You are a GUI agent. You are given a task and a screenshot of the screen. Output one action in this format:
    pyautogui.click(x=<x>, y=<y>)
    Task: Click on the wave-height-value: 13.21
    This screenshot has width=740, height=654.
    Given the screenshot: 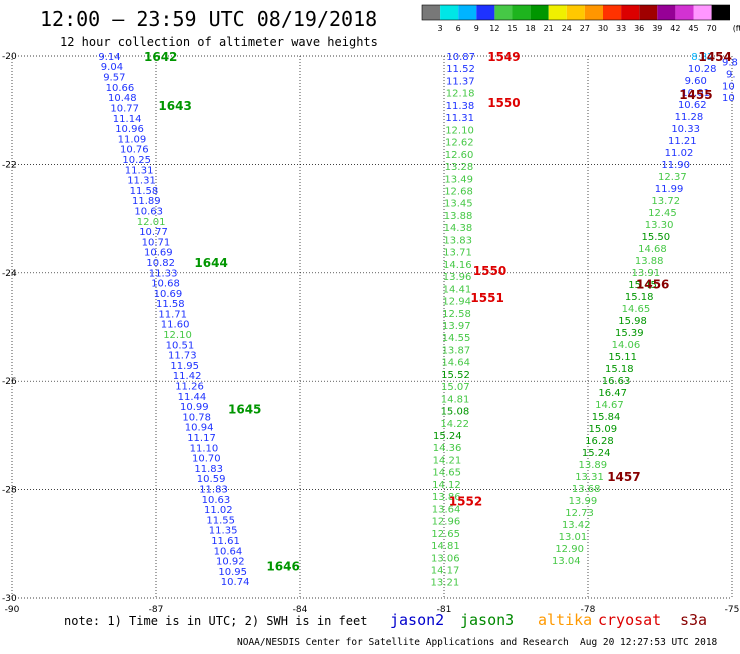 What is the action you would take?
    pyautogui.click(x=445, y=583)
    